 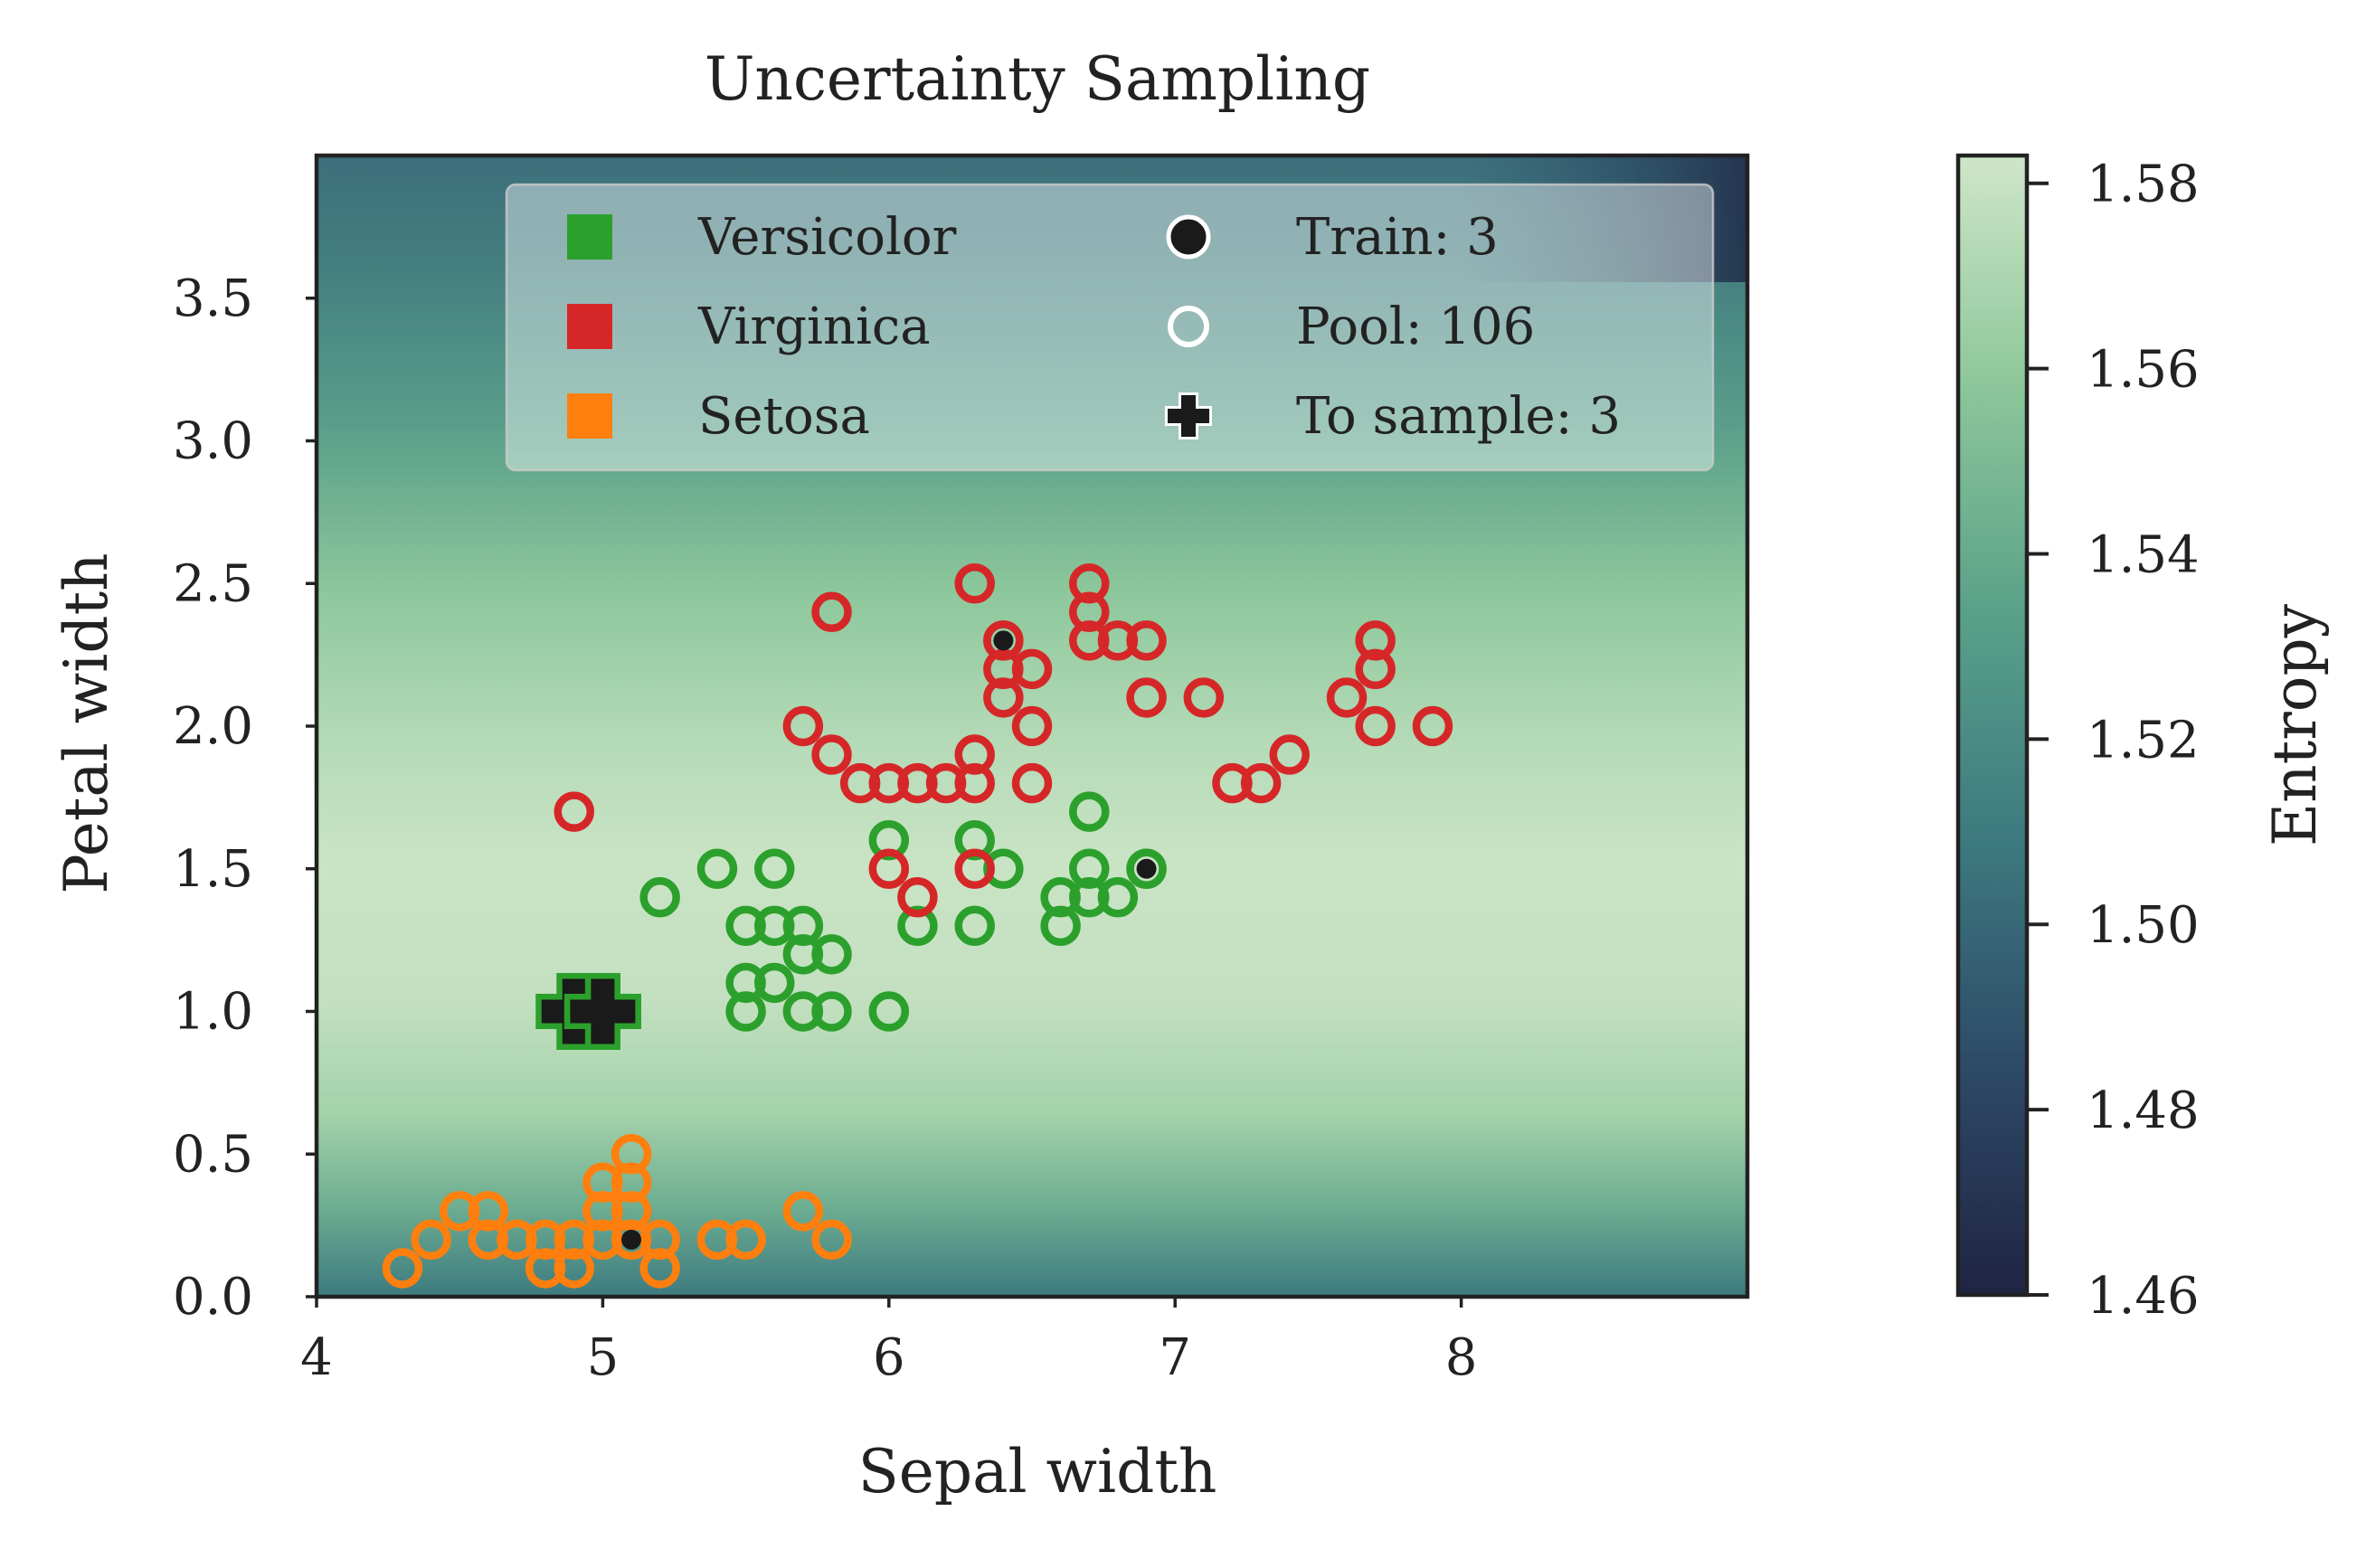 I want to click on train-point-ring, so click(x=631, y=1240).